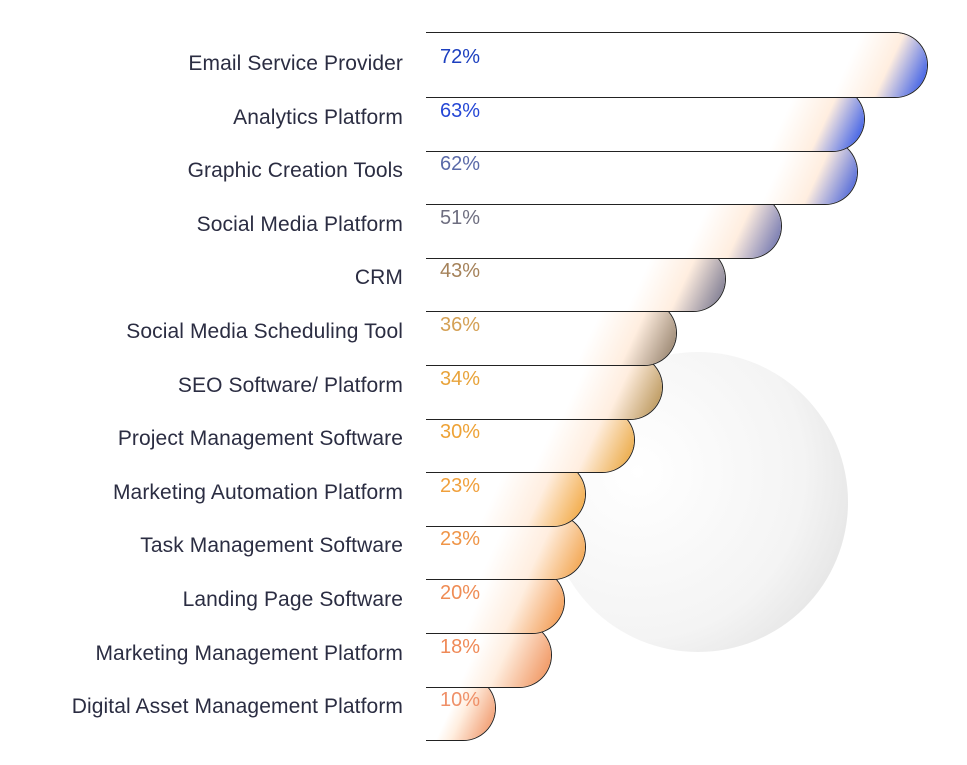 The image size is (967, 765). I want to click on category-label: Marketing Automation Platform, so click(257, 492).